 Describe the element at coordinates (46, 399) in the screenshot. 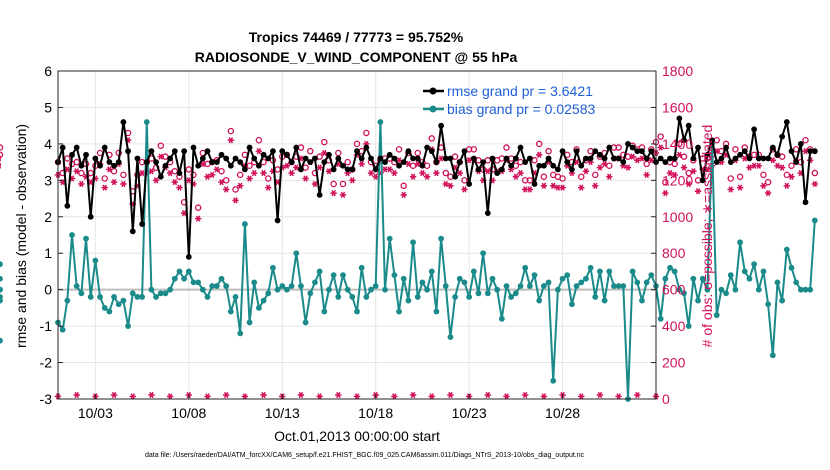

I see `left-tick-label: -3` at that location.